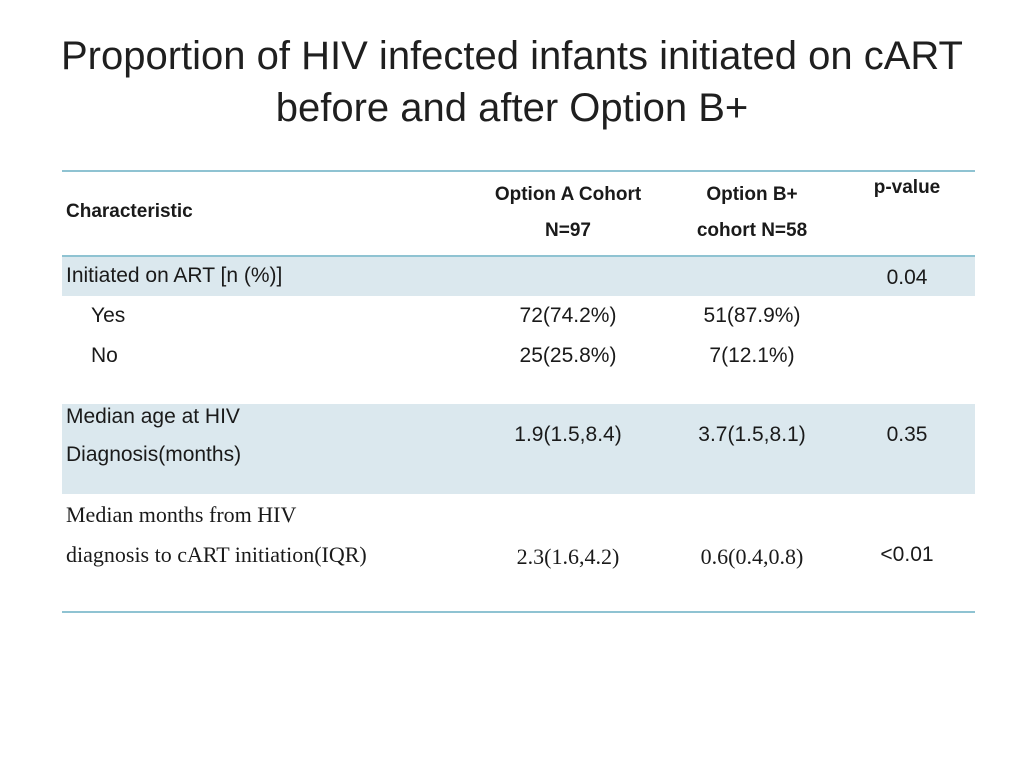  Describe the element at coordinates (752, 194) in the screenshot. I see `header-option-b-line1: Option B+` at that location.